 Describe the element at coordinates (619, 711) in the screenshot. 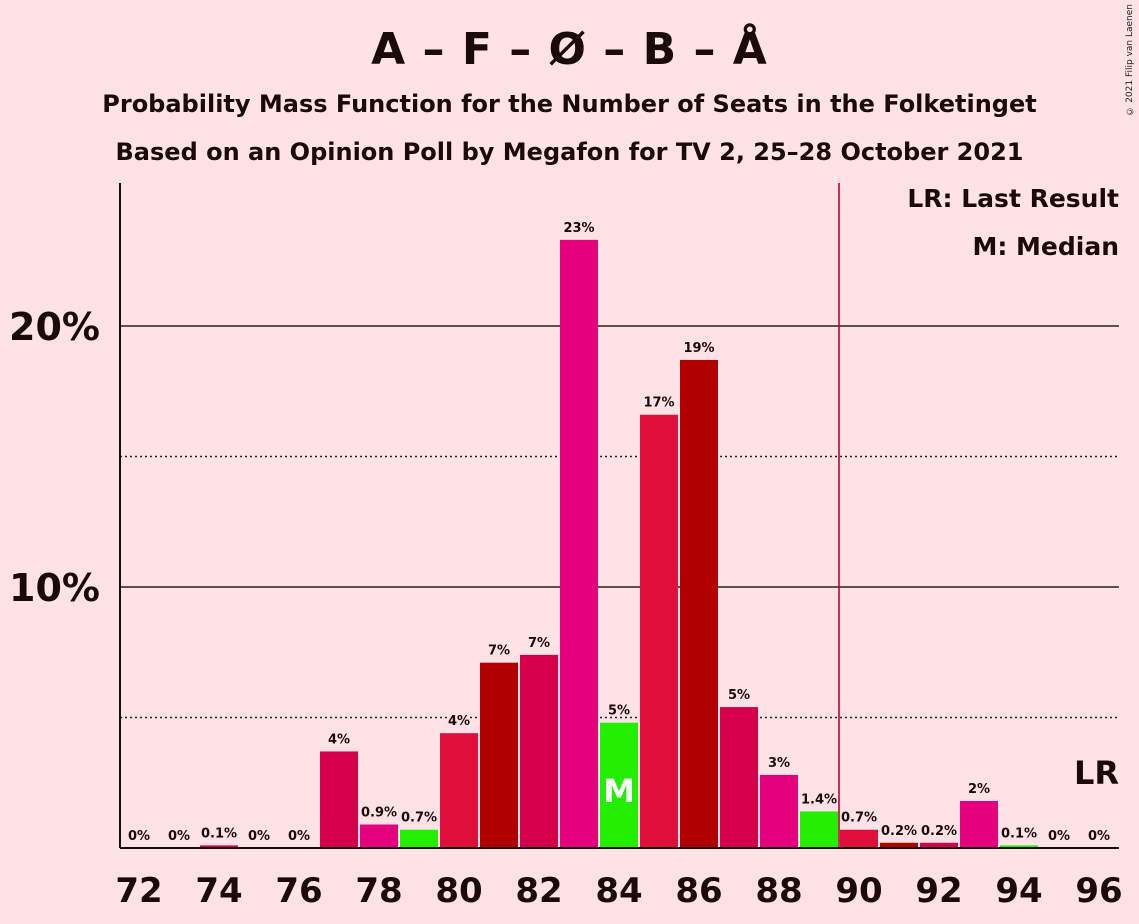

I see `bar-label-seat-84: 5%` at that location.